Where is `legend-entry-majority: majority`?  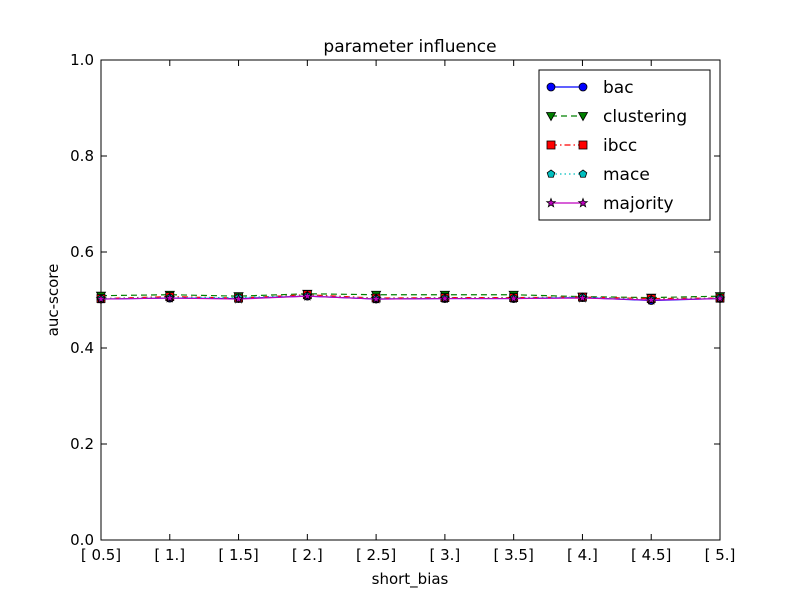
legend-entry-majority: majority is located at coordinates (609, 204).